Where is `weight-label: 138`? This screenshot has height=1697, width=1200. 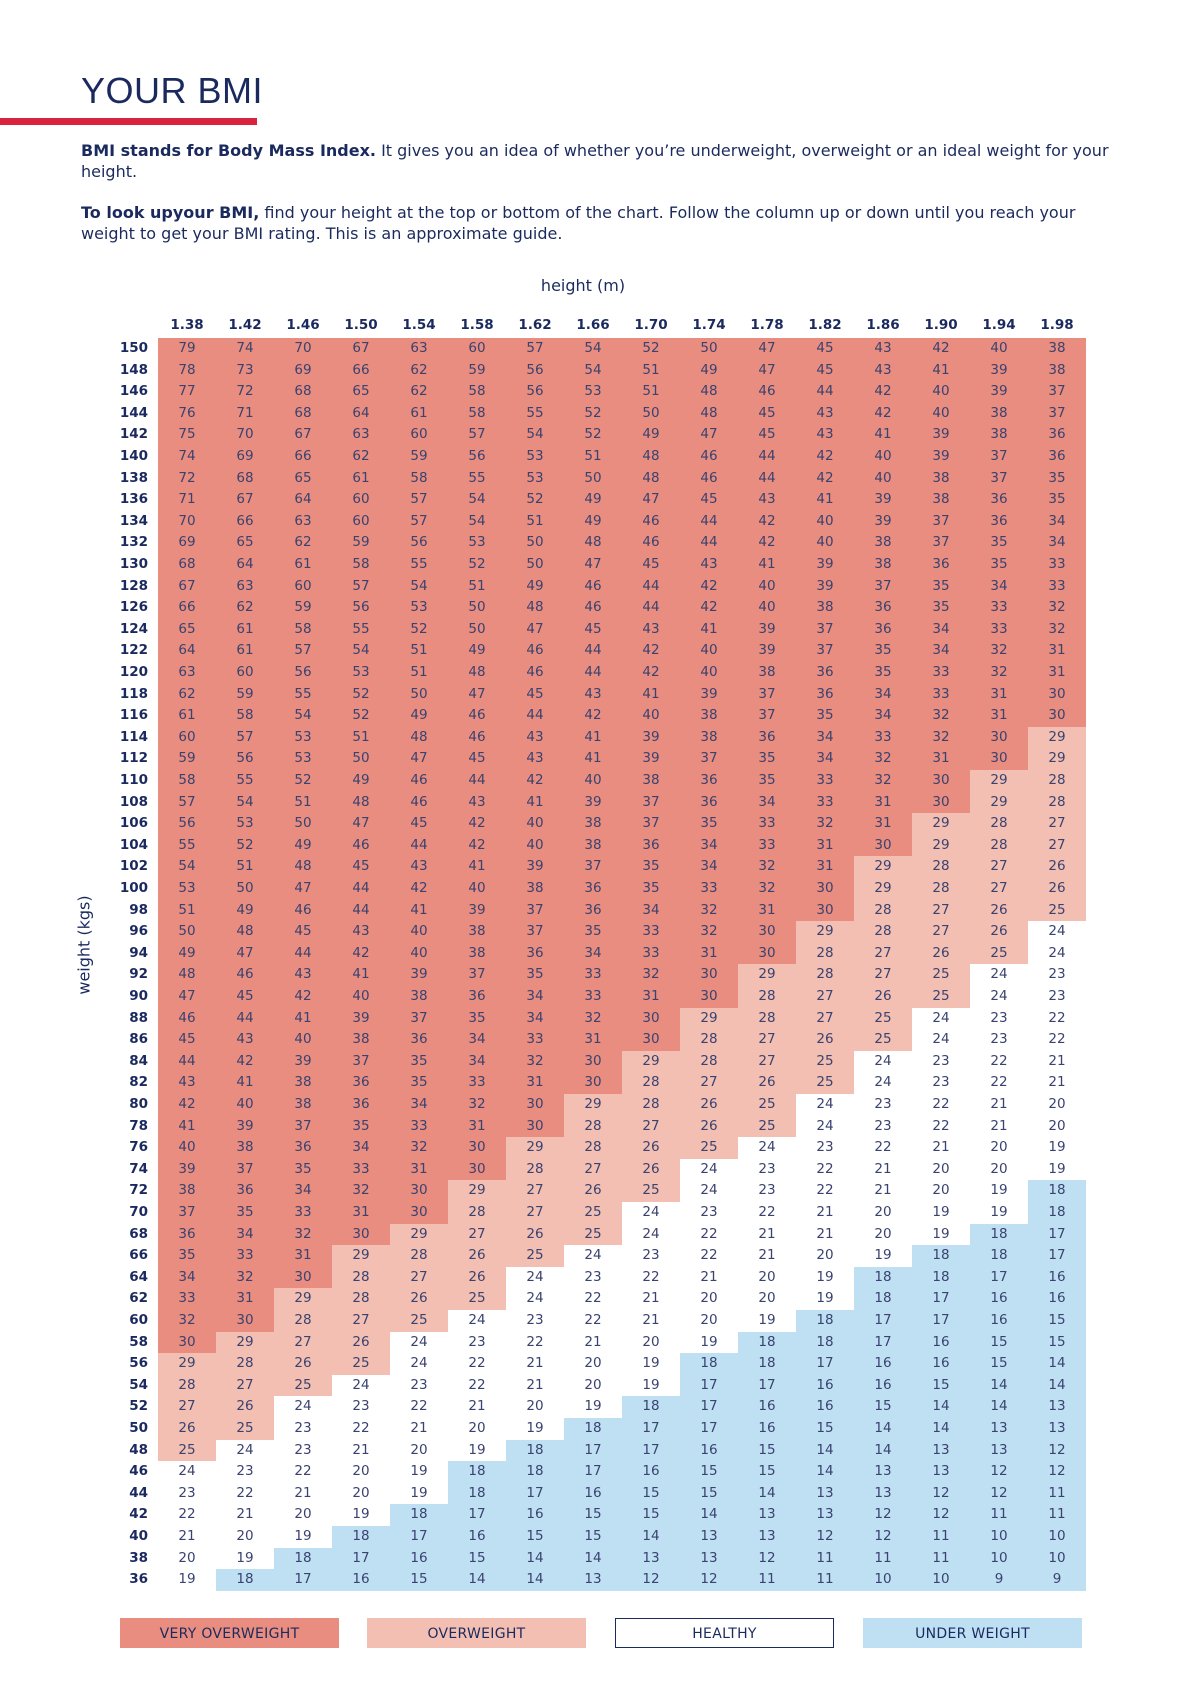
weight-label: 138 is located at coordinates (133, 477).